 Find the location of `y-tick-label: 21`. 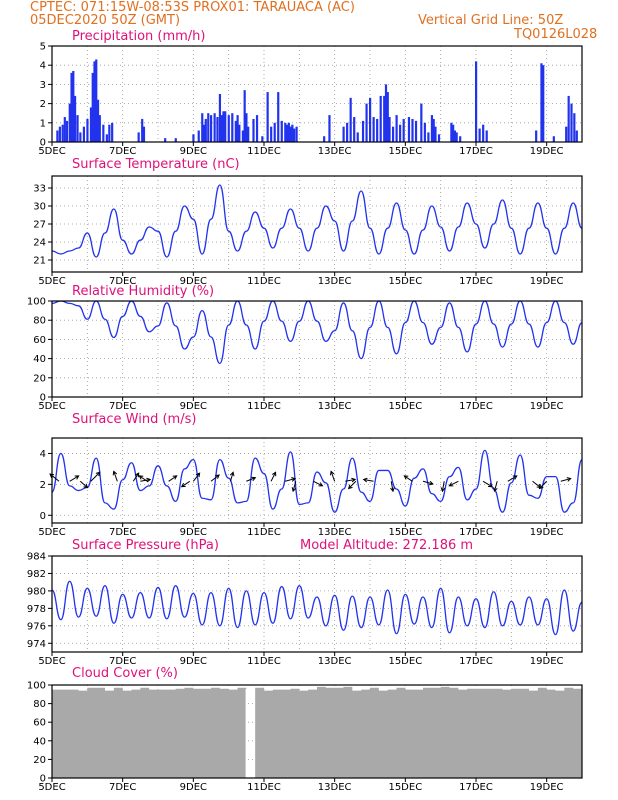

y-tick-label: 21 is located at coordinates (39, 261).